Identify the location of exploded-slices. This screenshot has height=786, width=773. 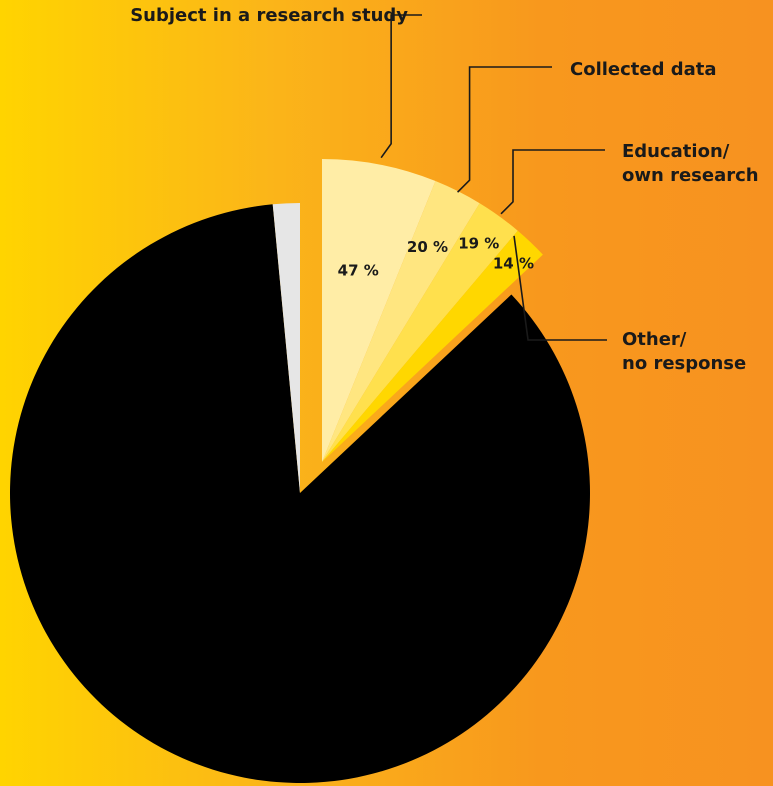
(432, 311).